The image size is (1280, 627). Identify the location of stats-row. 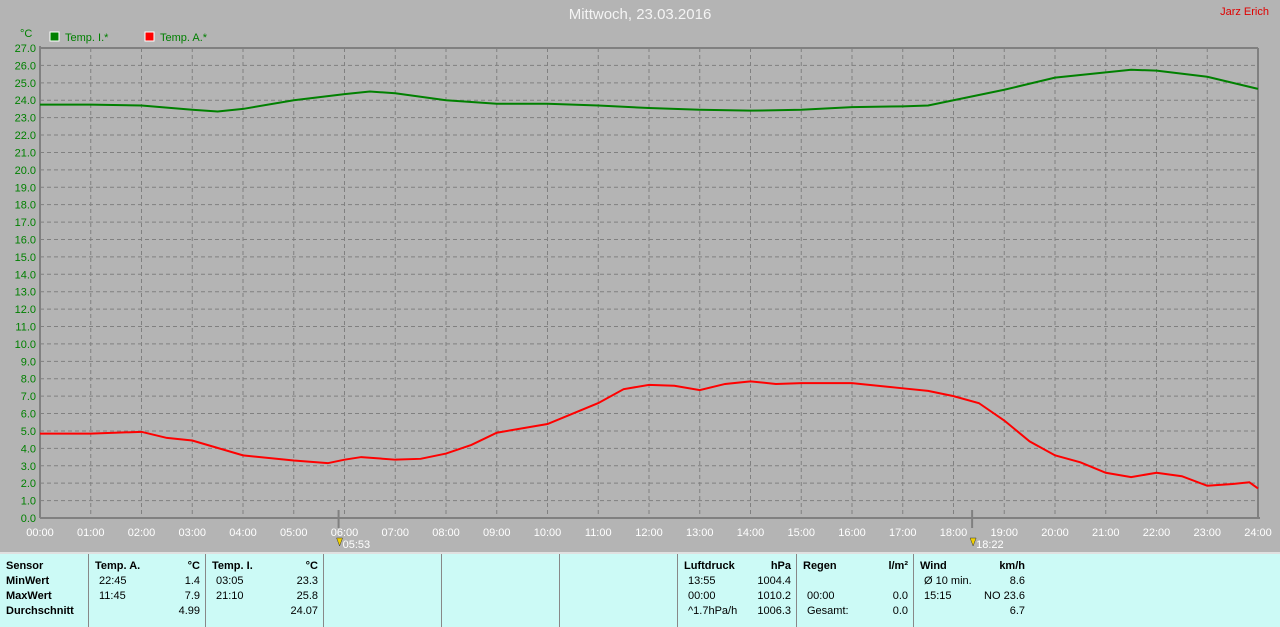
(855, 582).